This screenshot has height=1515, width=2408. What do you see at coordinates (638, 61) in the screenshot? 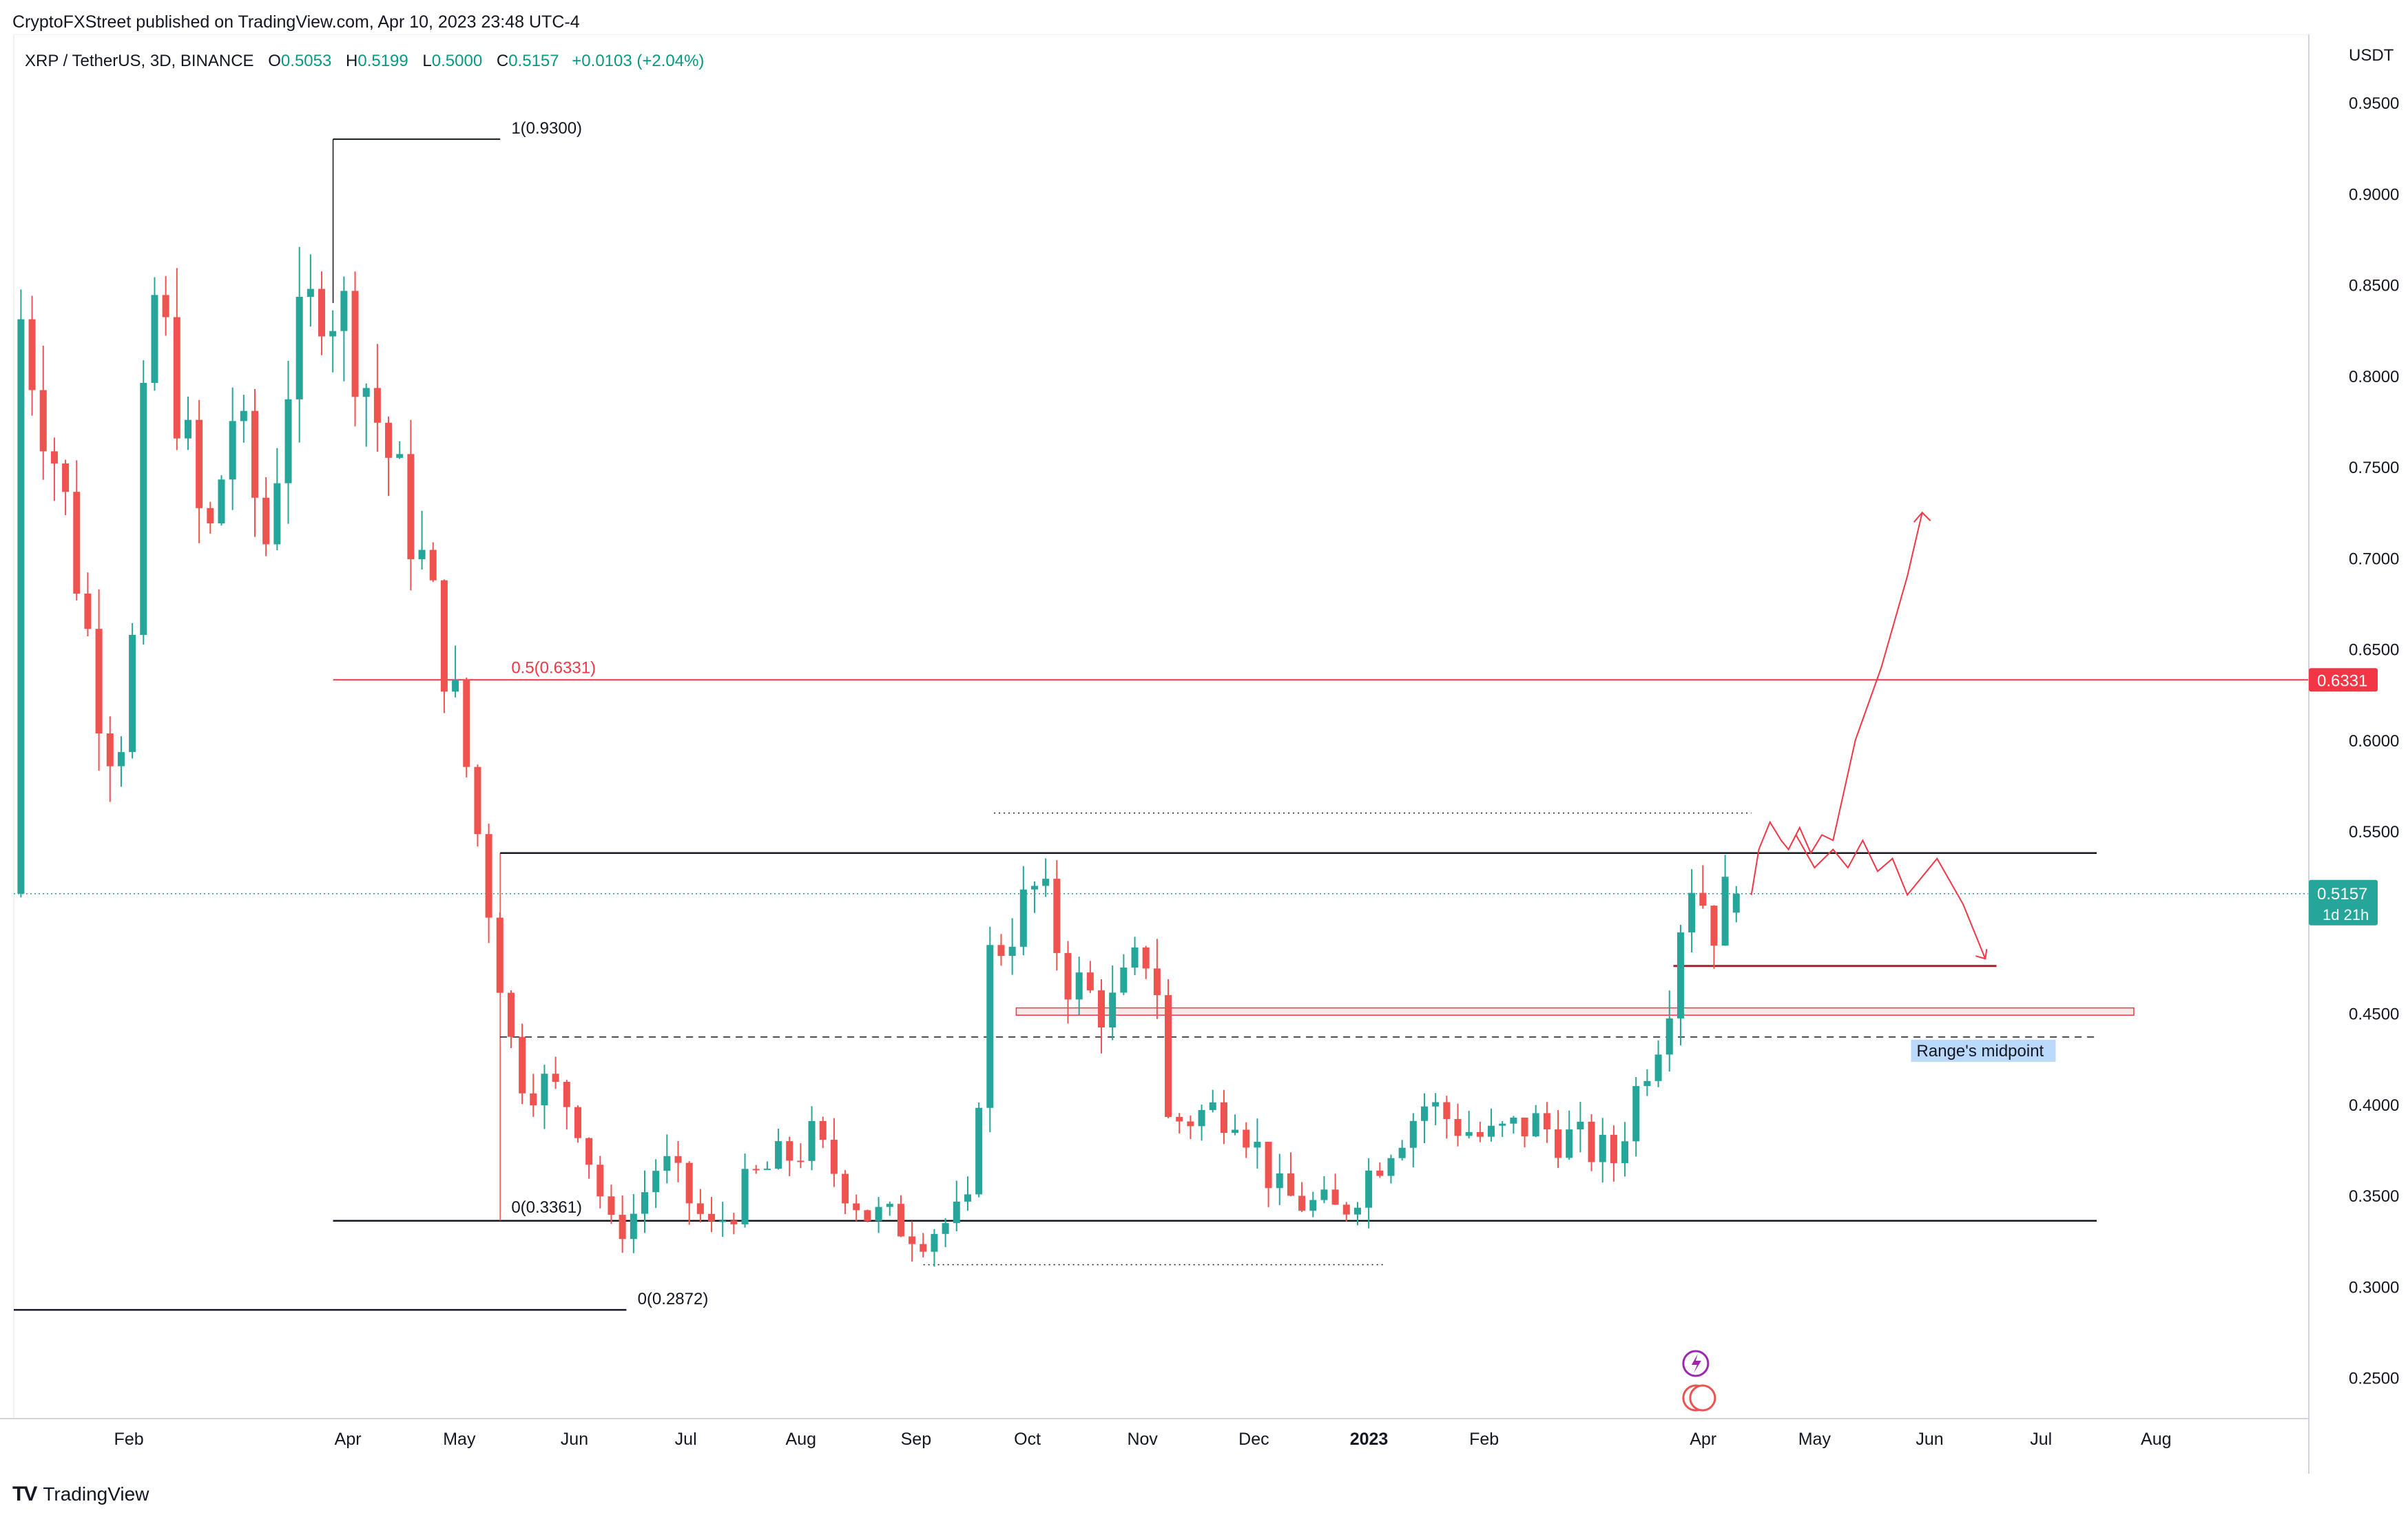
I see `change-value: +0.0103 (+2.04%)` at bounding box center [638, 61].